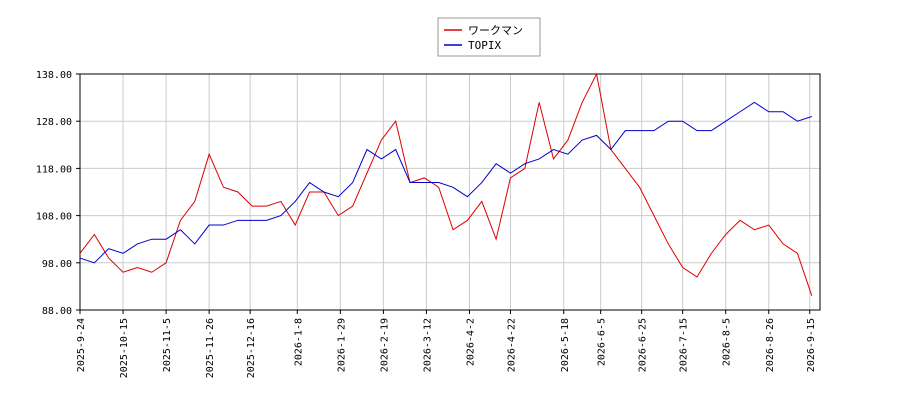 The height and width of the screenshot is (404, 900). Describe the element at coordinates (770, 345) in the screenshot. I see `x-tick-label: 2026-8-26` at that location.